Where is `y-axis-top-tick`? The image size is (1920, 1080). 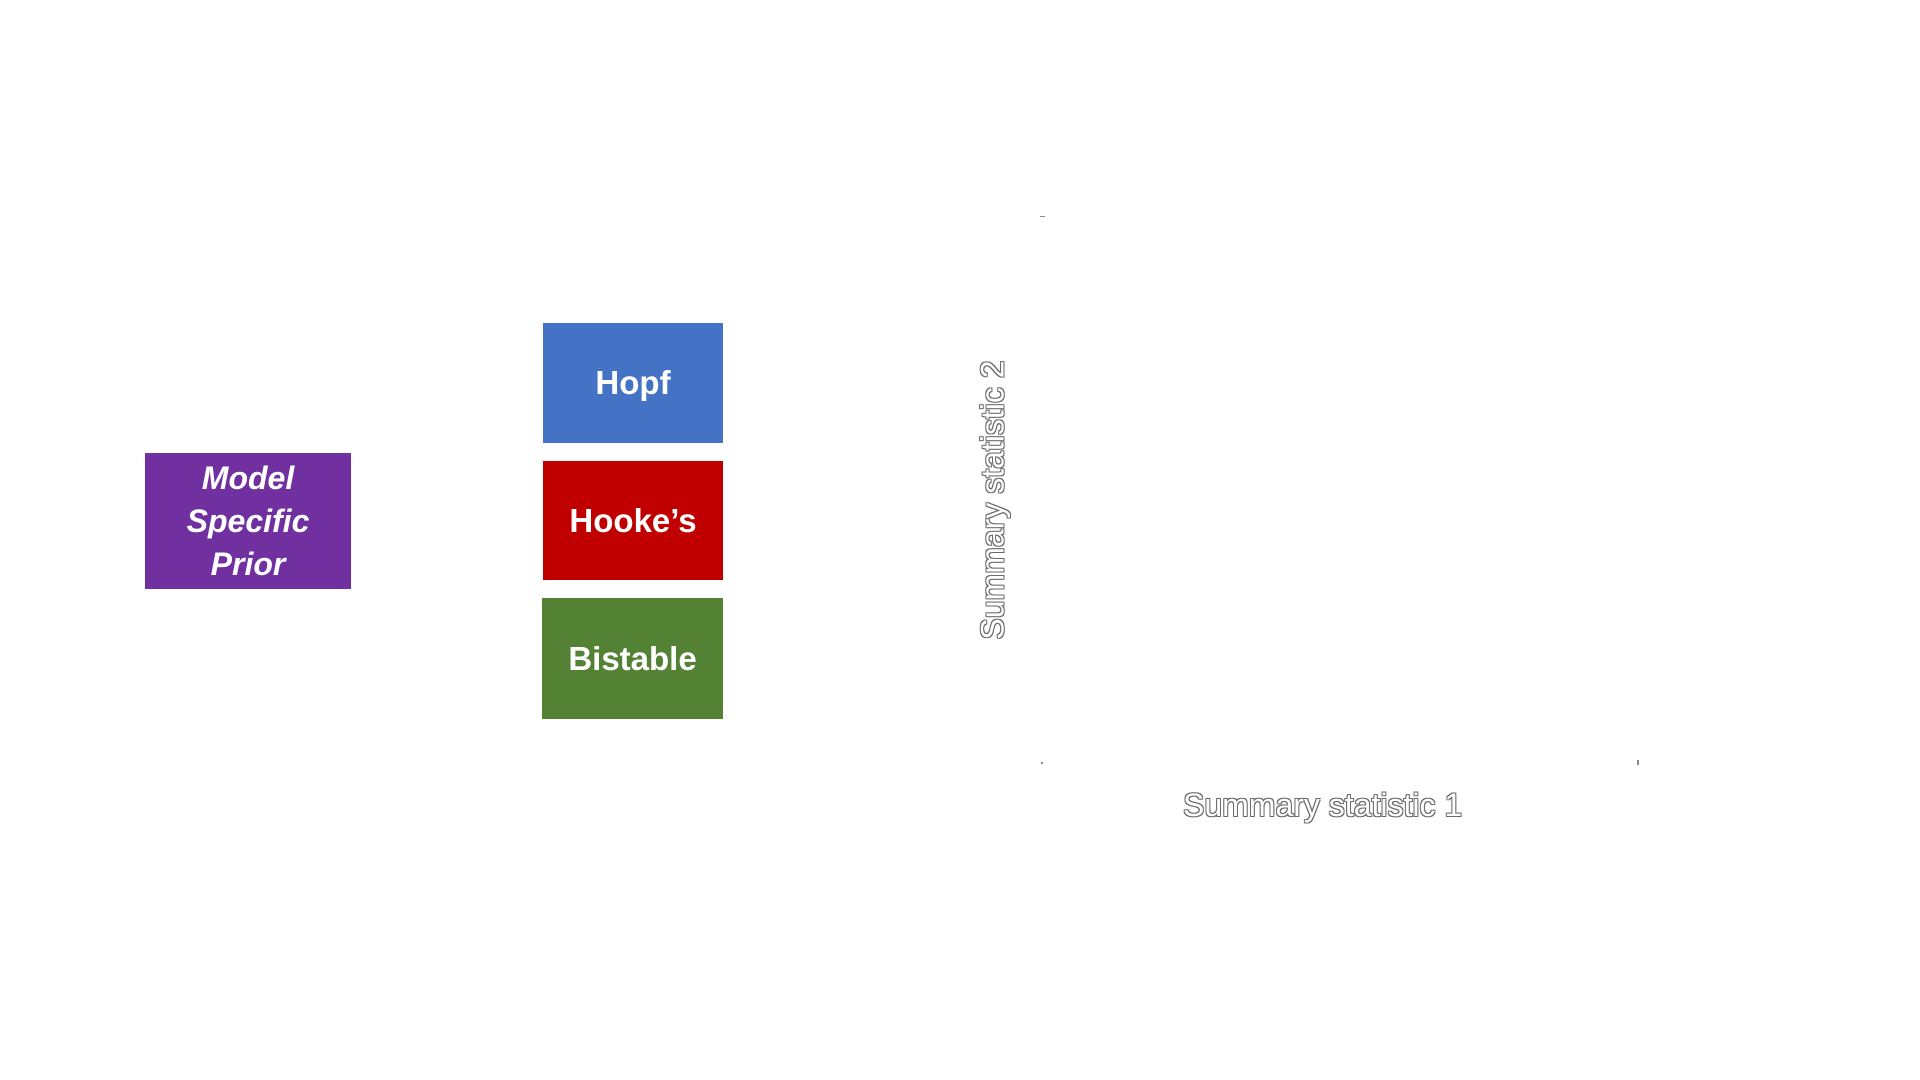 y-axis-top-tick is located at coordinates (1042, 216).